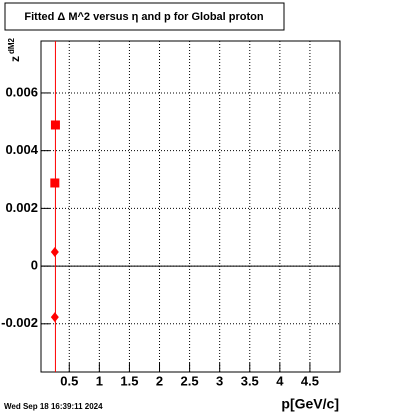  I want to click on x-tick-label: 4.5, so click(310, 380).